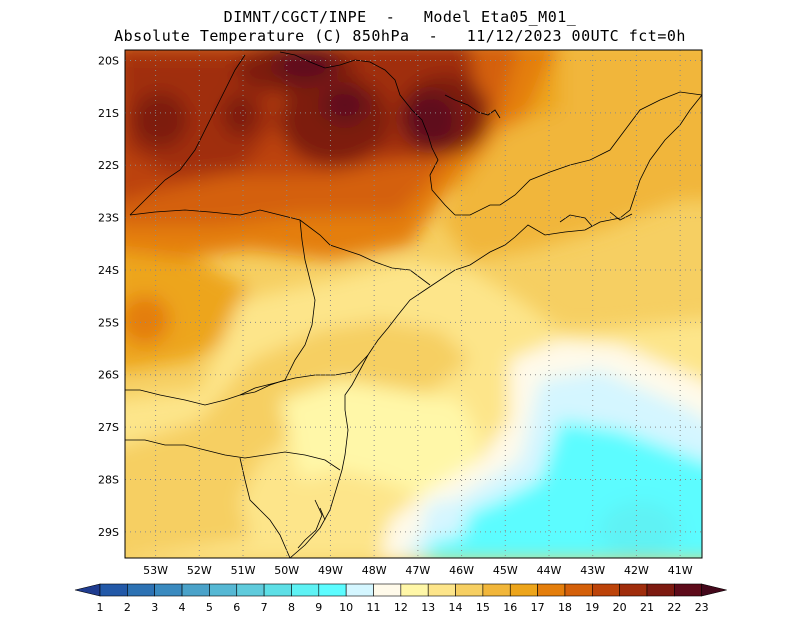 The height and width of the screenshot is (618, 800). Describe the element at coordinates (187, 135) in the screenshot. I see `state-boundary-sp-ms` at that location.